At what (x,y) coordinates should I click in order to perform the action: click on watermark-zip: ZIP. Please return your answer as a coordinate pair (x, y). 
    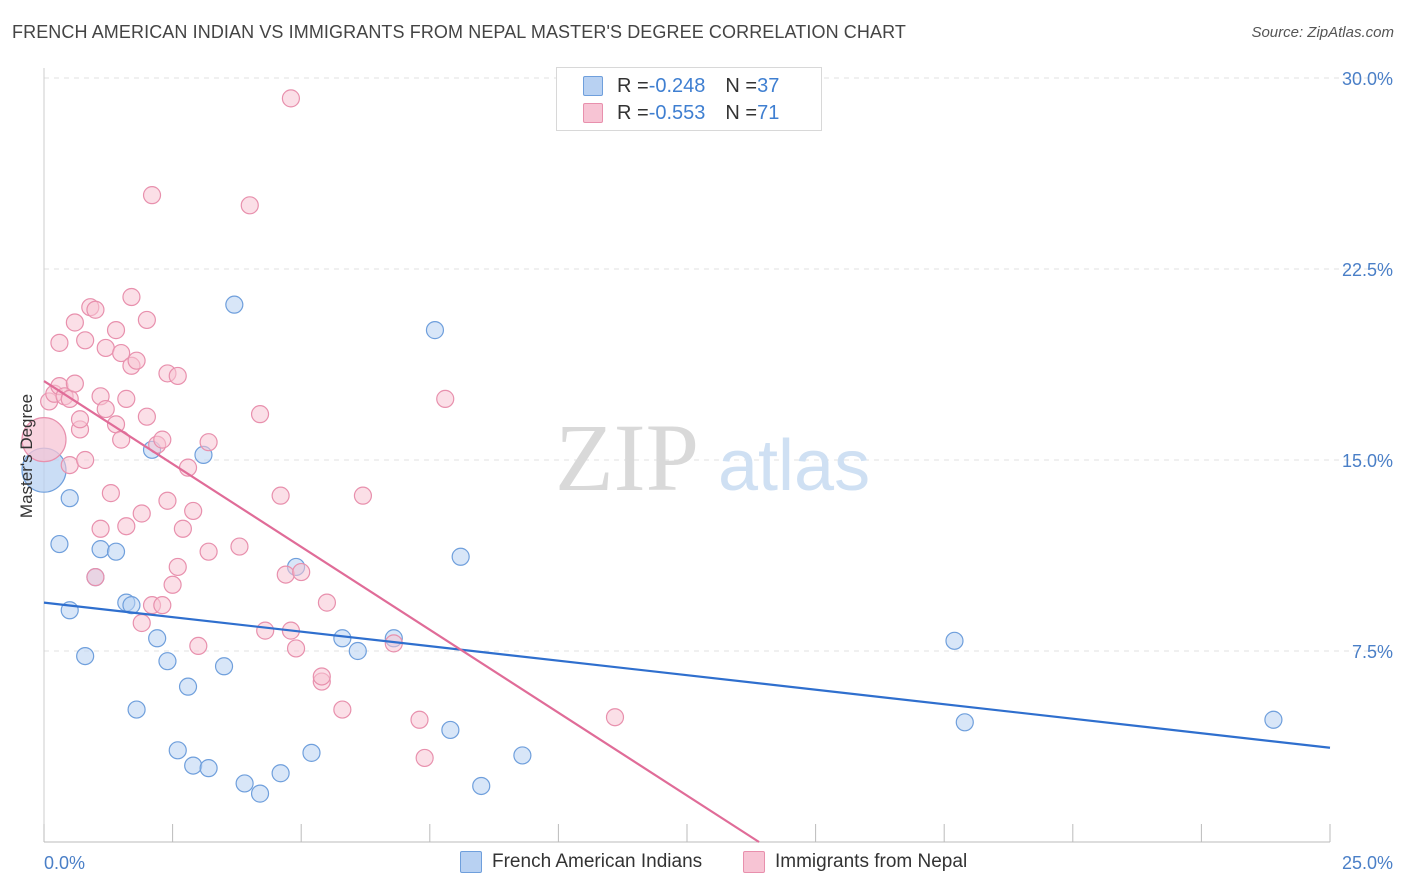
    Looking at the image, I should click on (627, 457).